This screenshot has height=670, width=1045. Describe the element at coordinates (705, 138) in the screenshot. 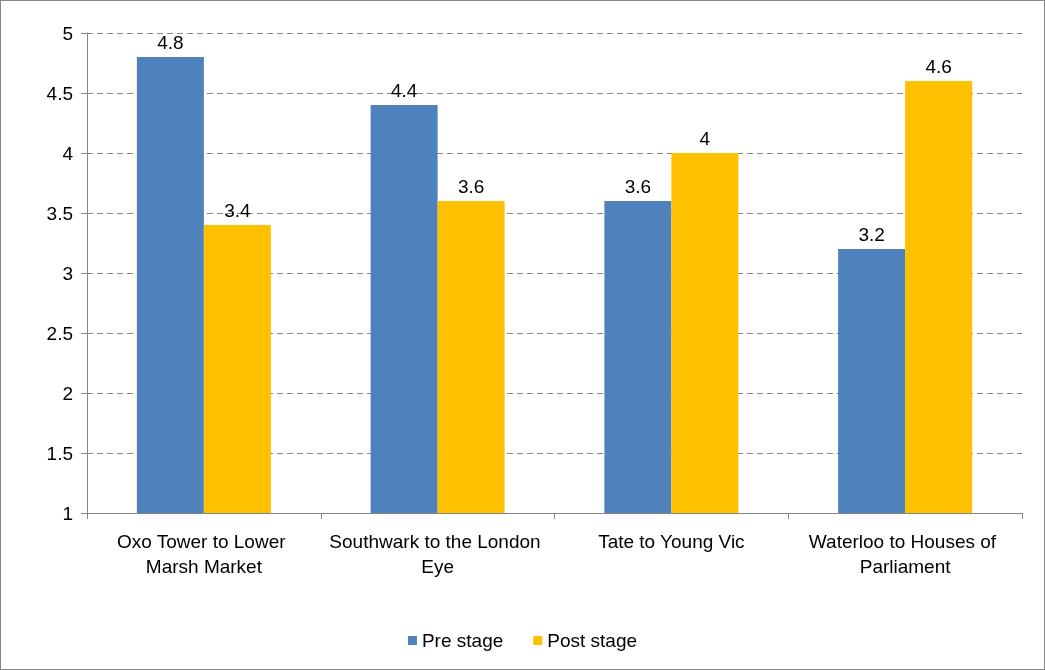

I see `data-label: 4` at that location.